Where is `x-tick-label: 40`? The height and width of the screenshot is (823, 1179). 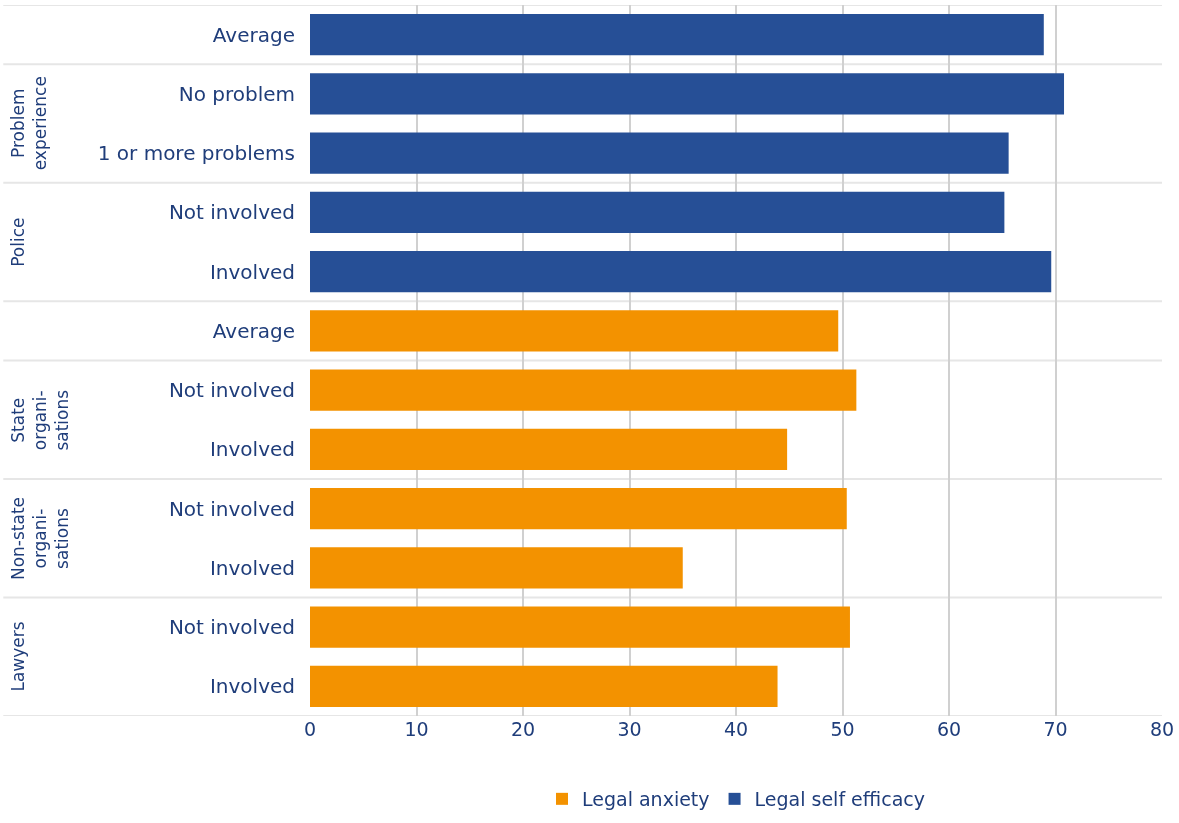
x-tick-label: 40 is located at coordinates (736, 729).